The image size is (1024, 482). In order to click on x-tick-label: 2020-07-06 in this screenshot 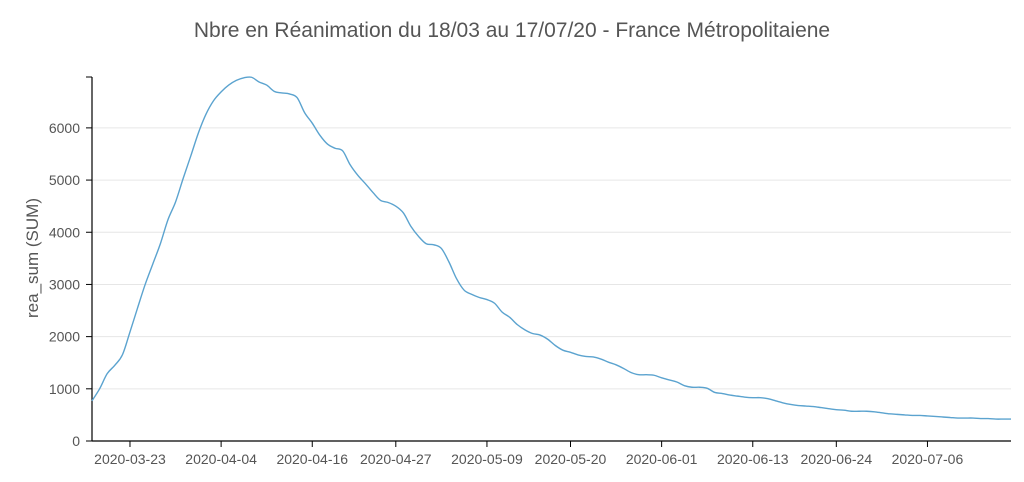, I will do `click(928, 459)`.